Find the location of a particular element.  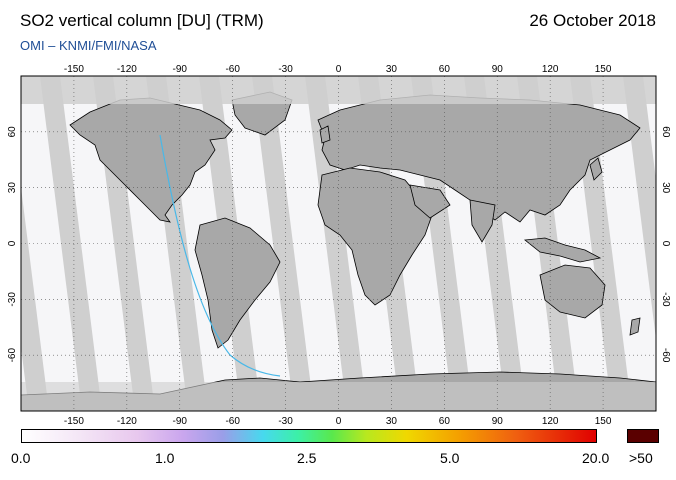

orbit-track is located at coordinates (220, 255).